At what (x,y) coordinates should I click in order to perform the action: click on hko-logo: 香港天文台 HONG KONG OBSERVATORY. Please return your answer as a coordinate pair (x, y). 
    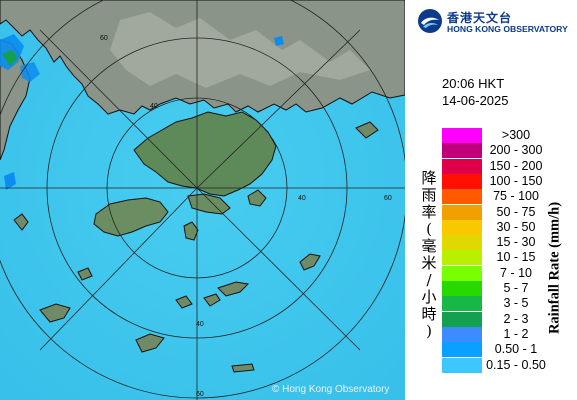
    Looking at the image, I should click on (497, 22).